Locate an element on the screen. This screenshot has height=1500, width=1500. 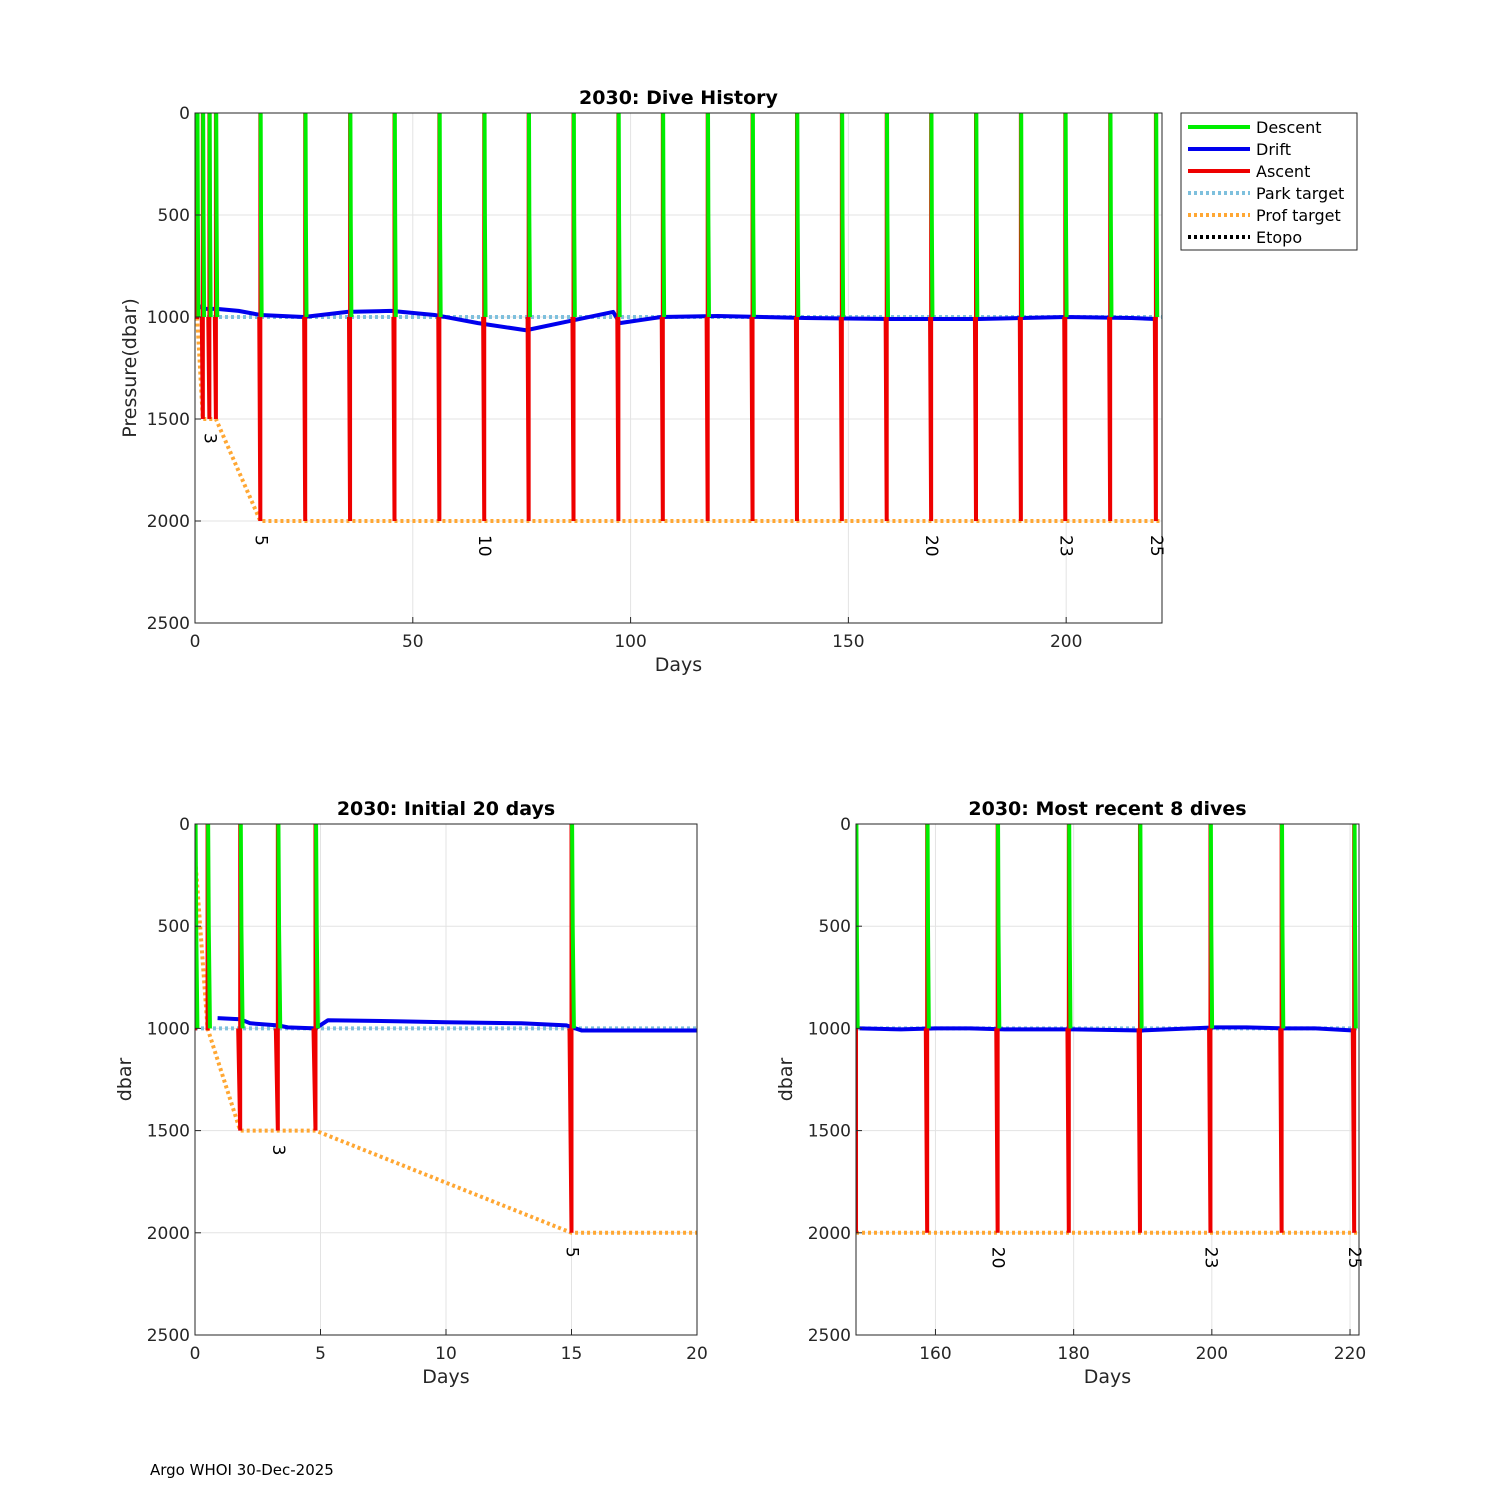
axes-box is located at coordinates (1107, 1079).